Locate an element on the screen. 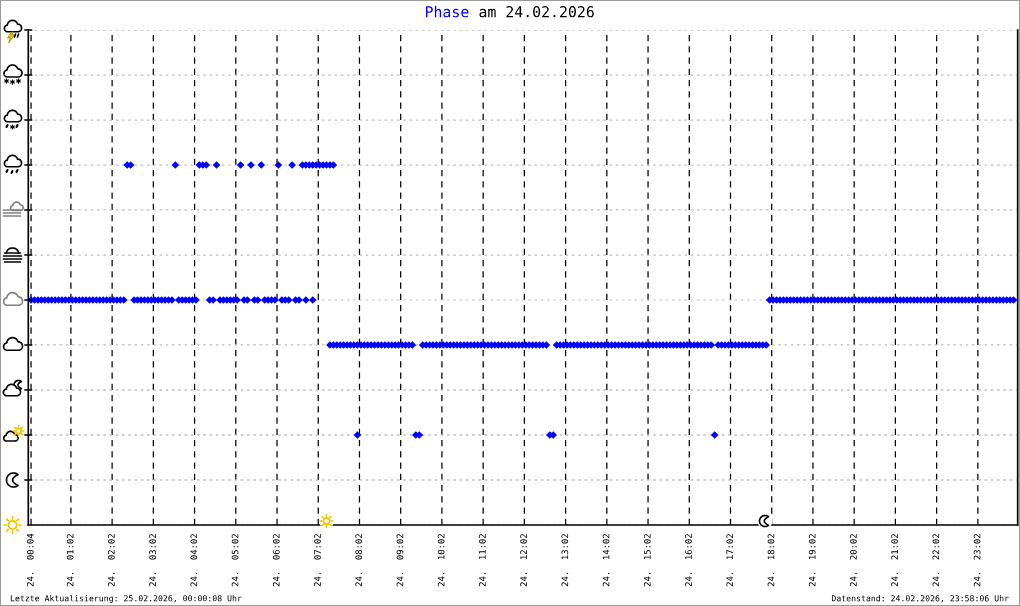  x-tick-label: 24. 14:02 is located at coordinates (606, 560).